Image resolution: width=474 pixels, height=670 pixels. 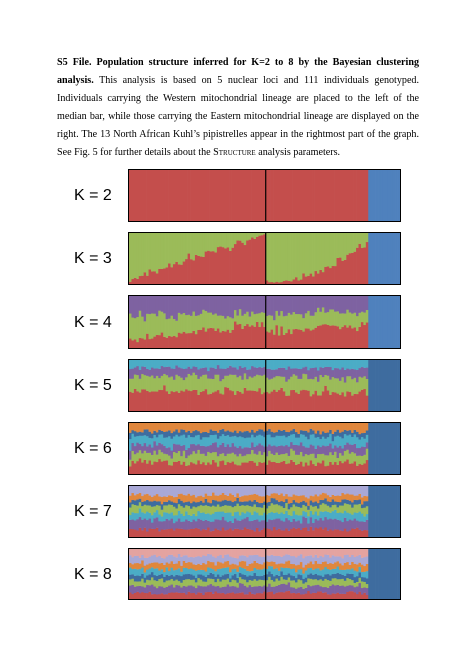 I want to click on structure-plot-k5, so click(x=264, y=385).